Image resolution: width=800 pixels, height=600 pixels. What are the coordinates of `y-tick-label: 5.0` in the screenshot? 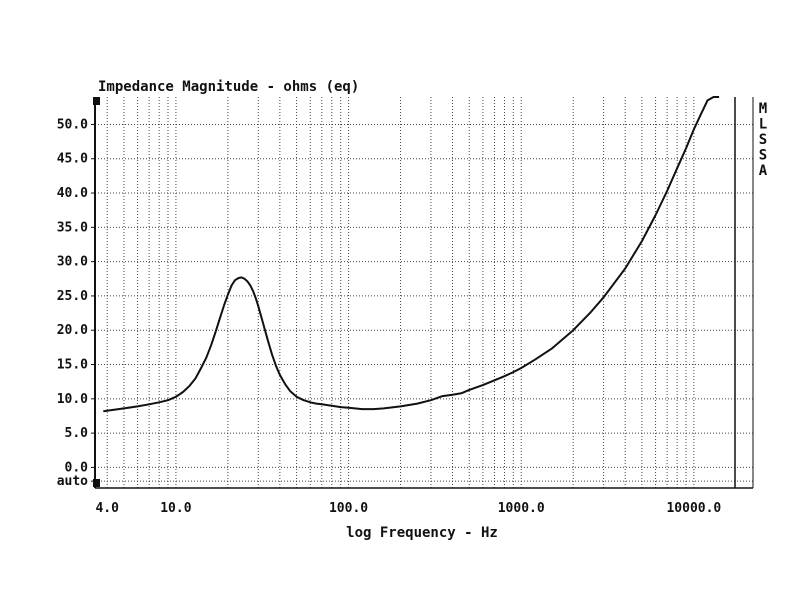 It's located at (77, 433).